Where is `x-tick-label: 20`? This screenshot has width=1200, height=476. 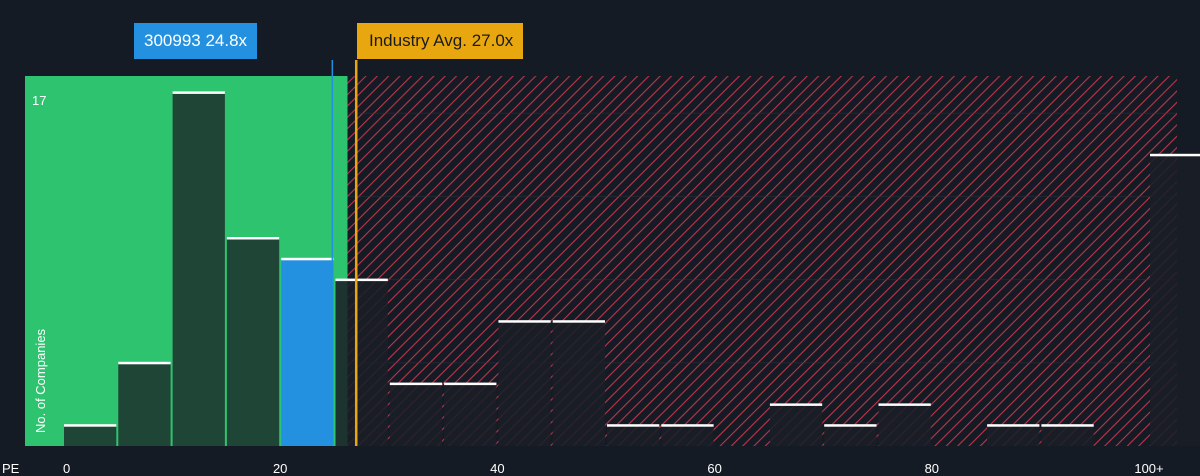 x-tick-label: 20 is located at coordinates (280, 468).